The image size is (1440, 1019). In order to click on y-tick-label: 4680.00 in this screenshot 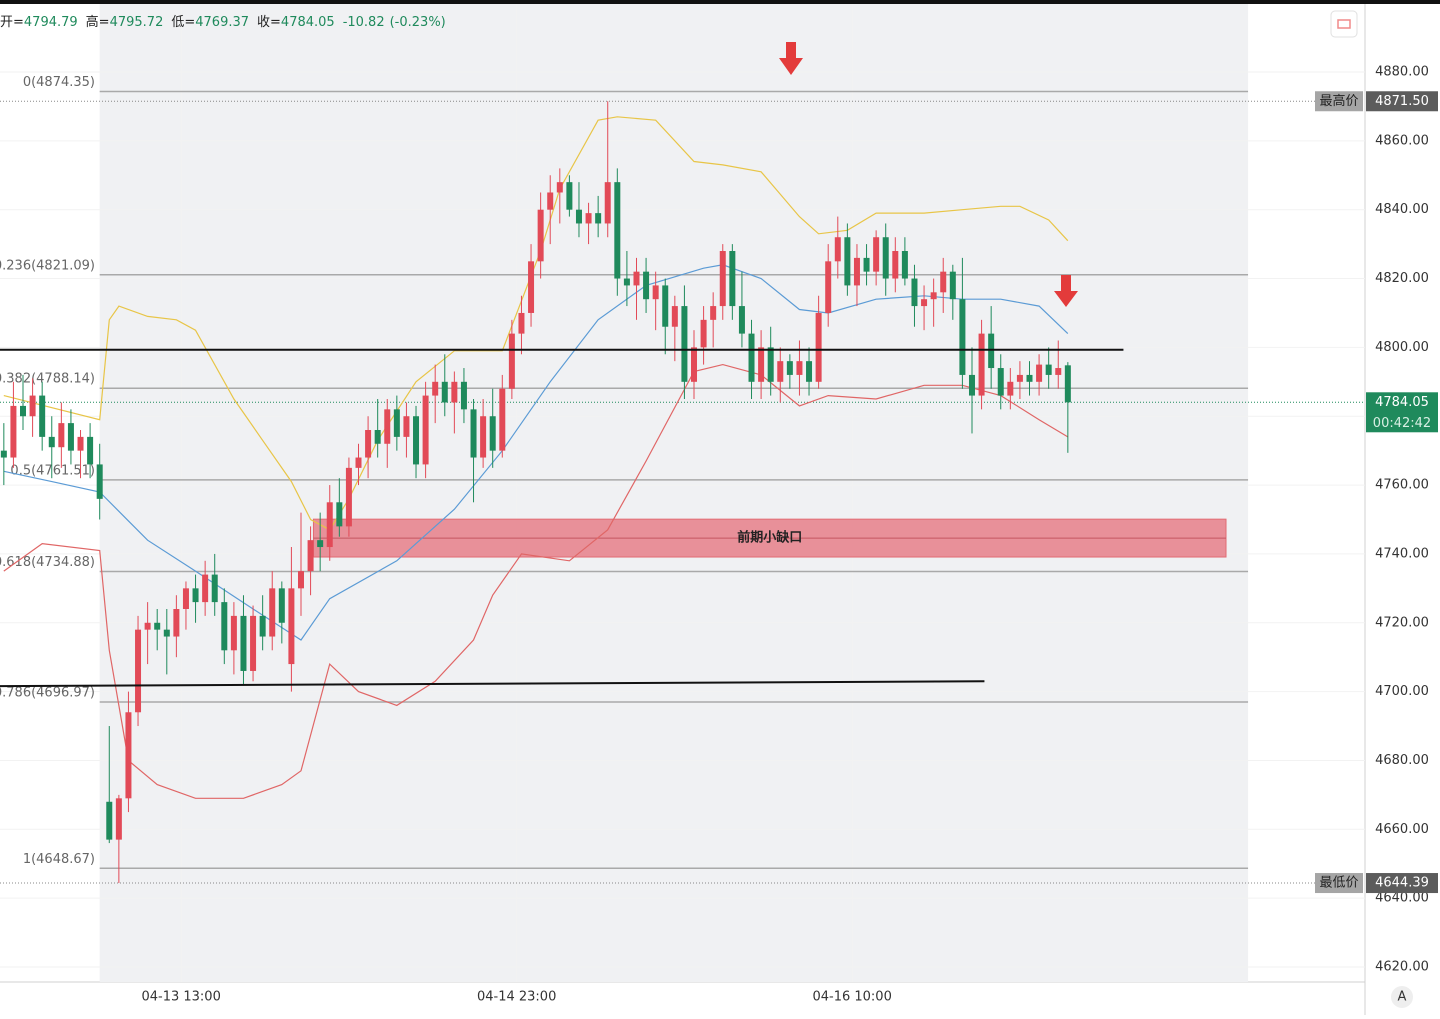, I will do `click(1402, 760)`.